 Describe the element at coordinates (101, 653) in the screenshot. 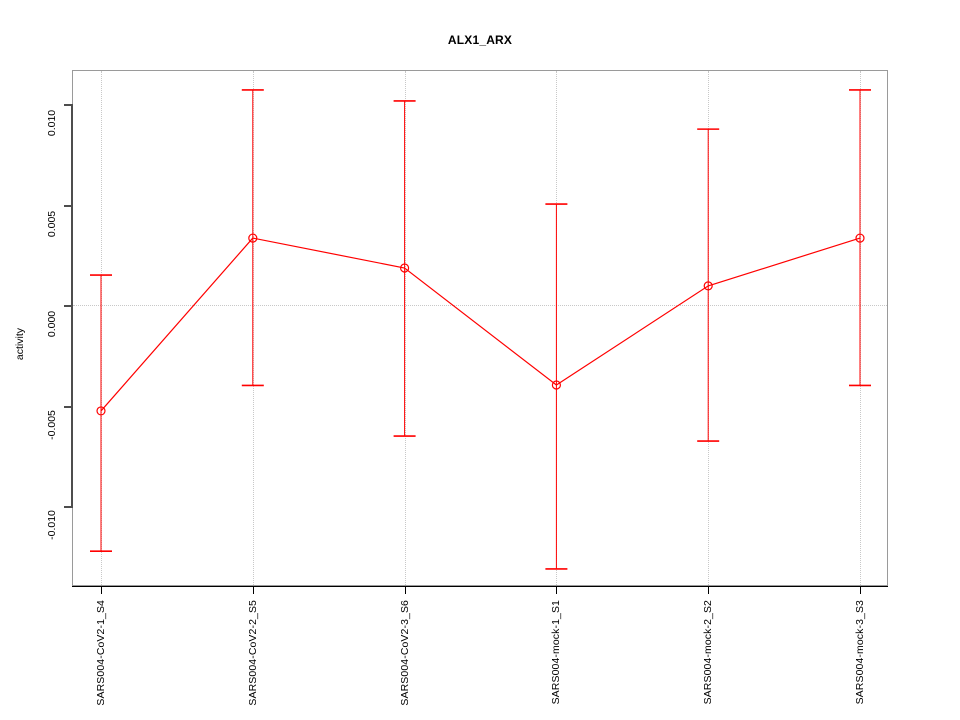

I see `x-tick-label: SARS004-CoV2-1_S4` at that location.